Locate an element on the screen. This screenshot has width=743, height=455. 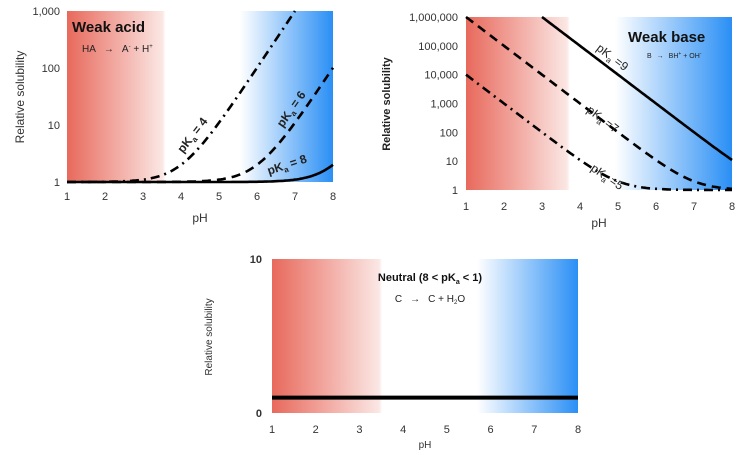
base-reaction: B → BH+ + OH- is located at coordinates (674, 55).